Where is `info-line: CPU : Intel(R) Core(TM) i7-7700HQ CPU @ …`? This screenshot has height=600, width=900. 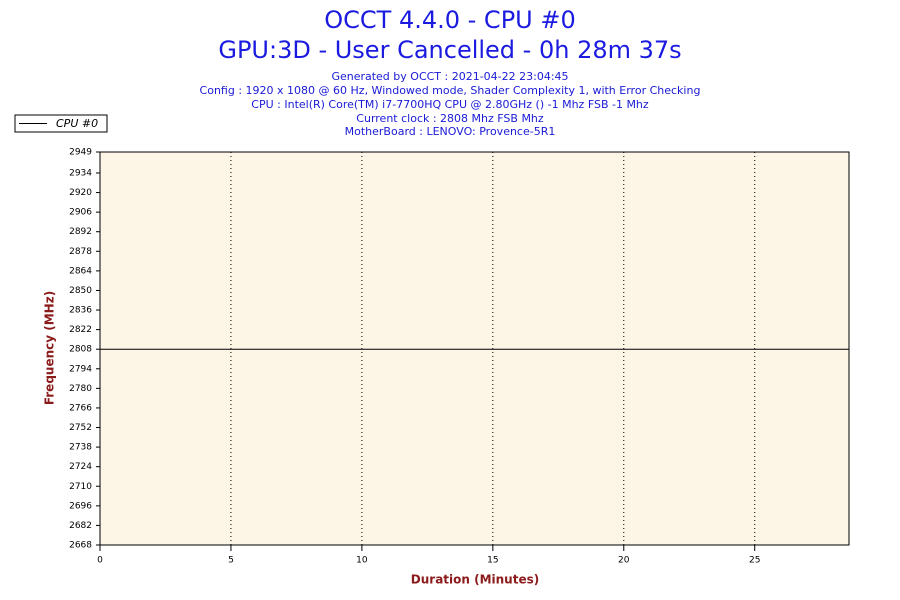
info-line: CPU : Intel(R) Core(TM) i7-7700HQ CPU @ … is located at coordinates (450, 104).